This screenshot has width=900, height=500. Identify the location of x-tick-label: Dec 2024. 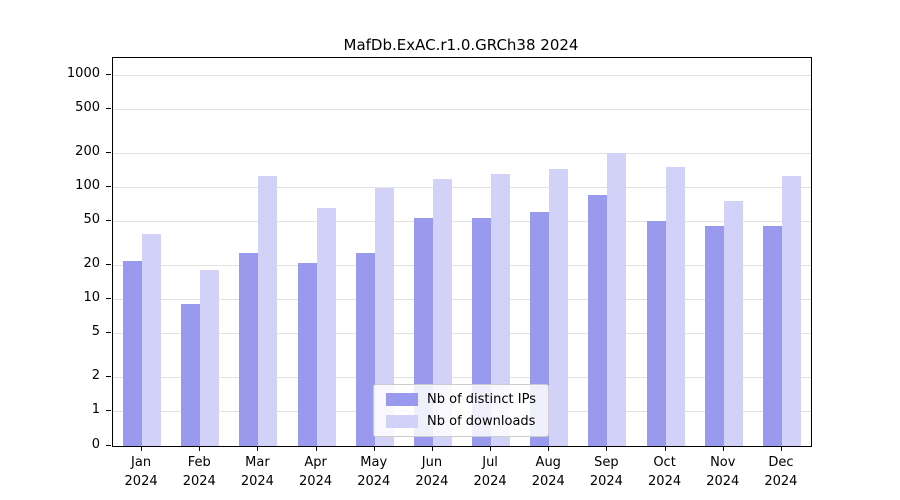
(781, 472).